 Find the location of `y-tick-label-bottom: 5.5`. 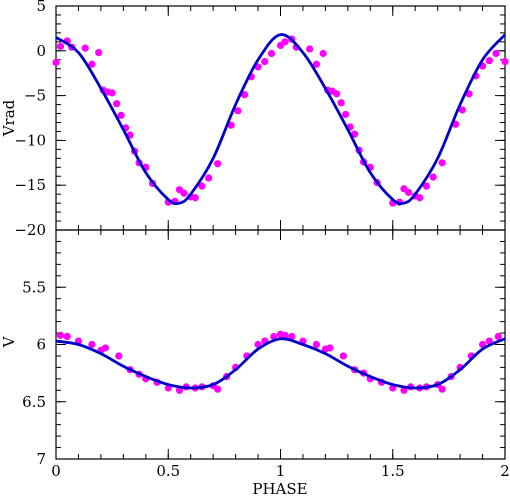

y-tick-label-bottom: 5.5 is located at coordinates (34, 287).